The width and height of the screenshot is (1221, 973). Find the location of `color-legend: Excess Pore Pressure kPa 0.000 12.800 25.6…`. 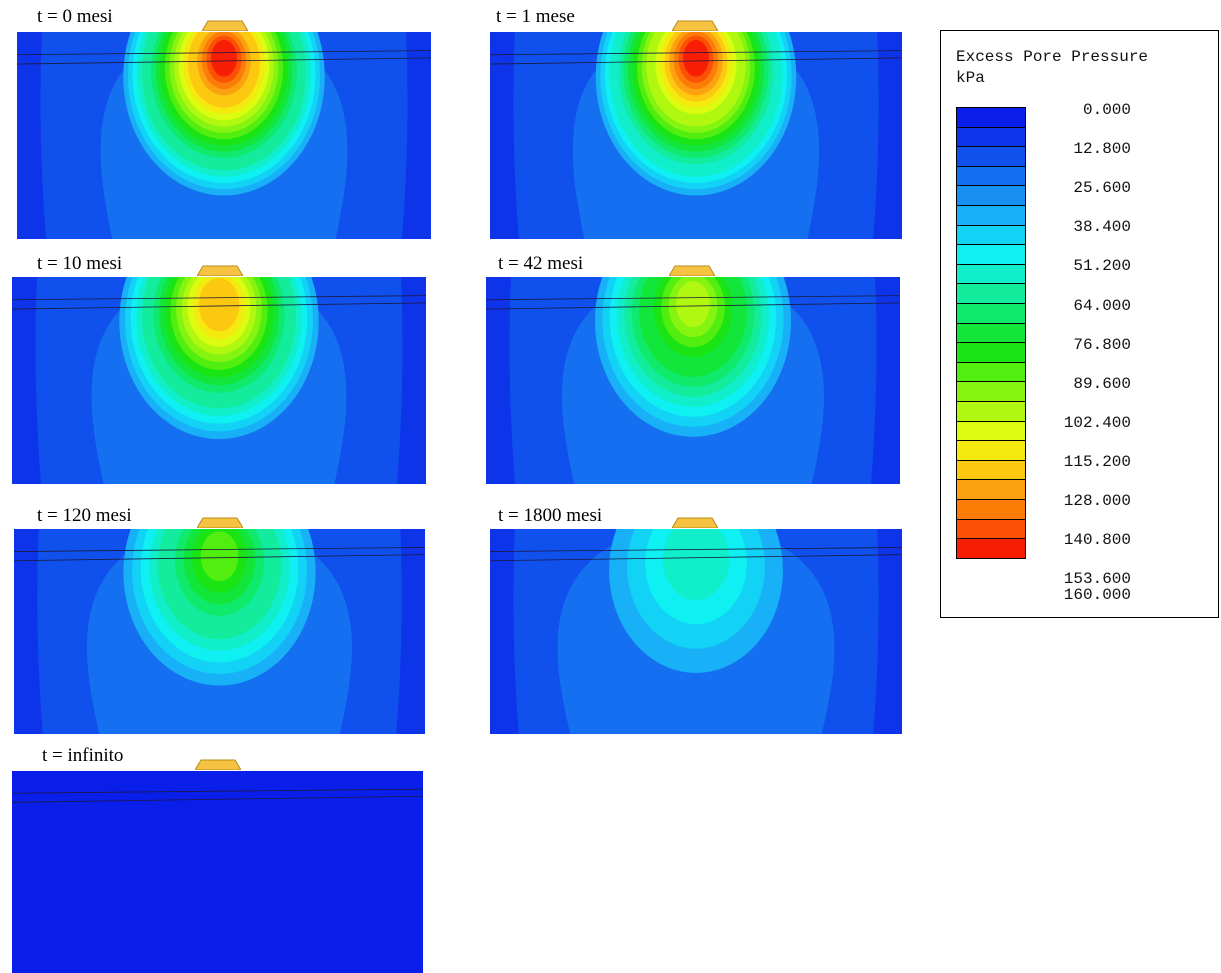

color-legend: Excess Pore Pressure kPa 0.000 12.800 25.6… is located at coordinates (1079, 324).